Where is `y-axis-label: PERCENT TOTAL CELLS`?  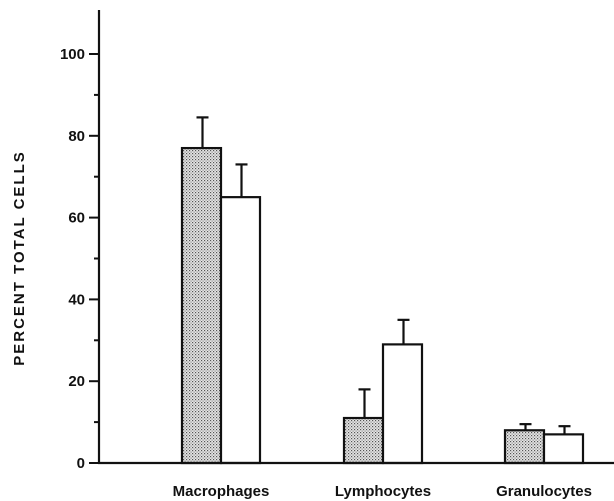
y-axis-label: PERCENT TOTAL CELLS is located at coordinates (19, 258).